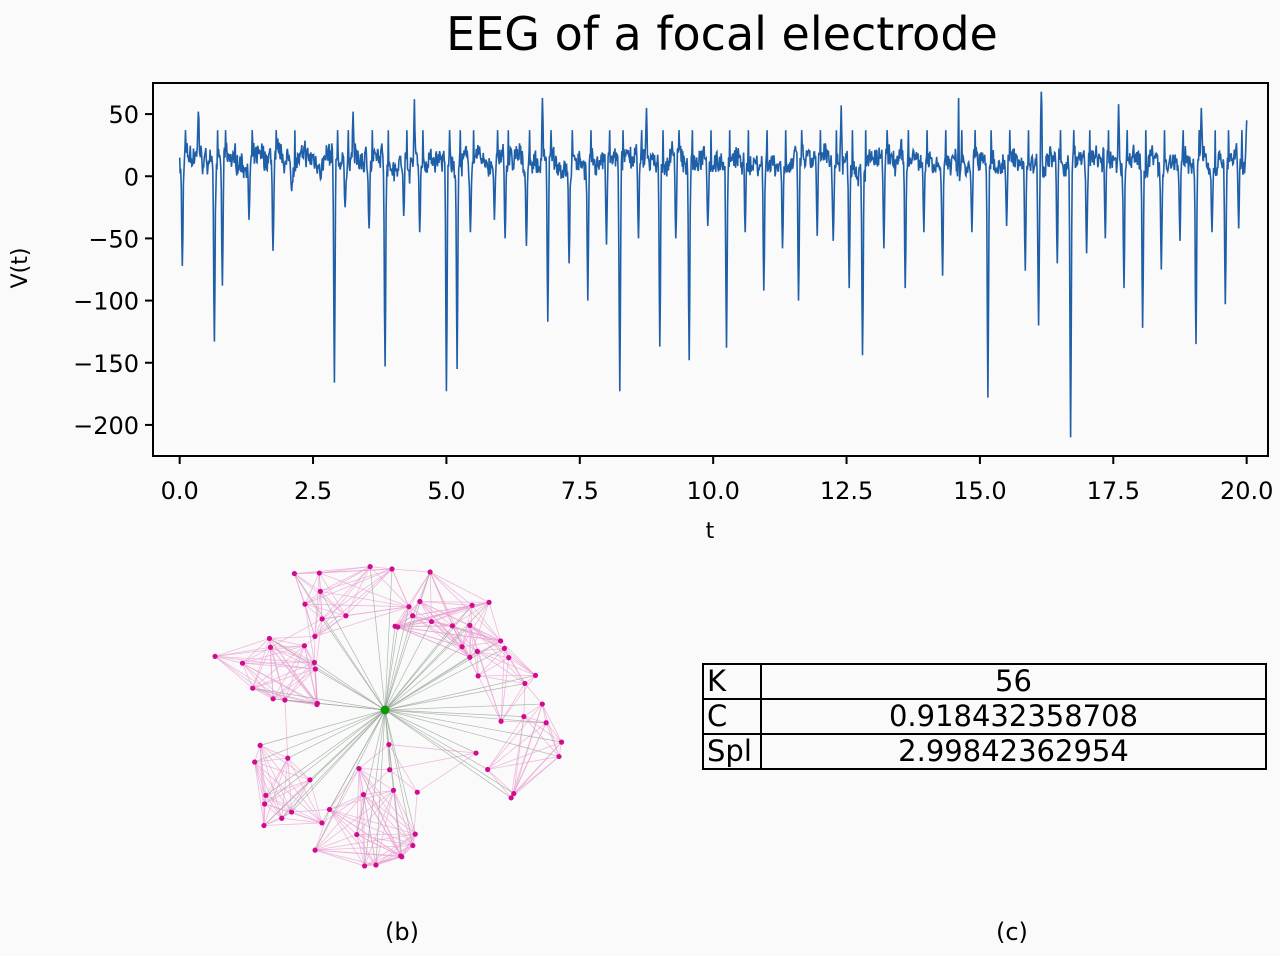 This screenshot has height=956, width=1280. I want to click on x-tick-label: 17.5, so click(1113, 491).